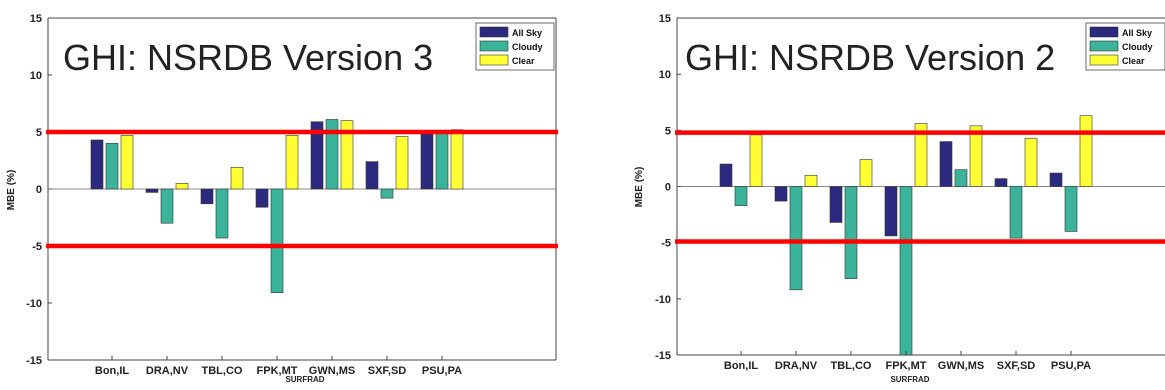 This screenshot has height=390, width=1165. Describe the element at coordinates (248, 57) in the screenshot. I see `chart-title: GHI: NSRDB Version 3` at that location.